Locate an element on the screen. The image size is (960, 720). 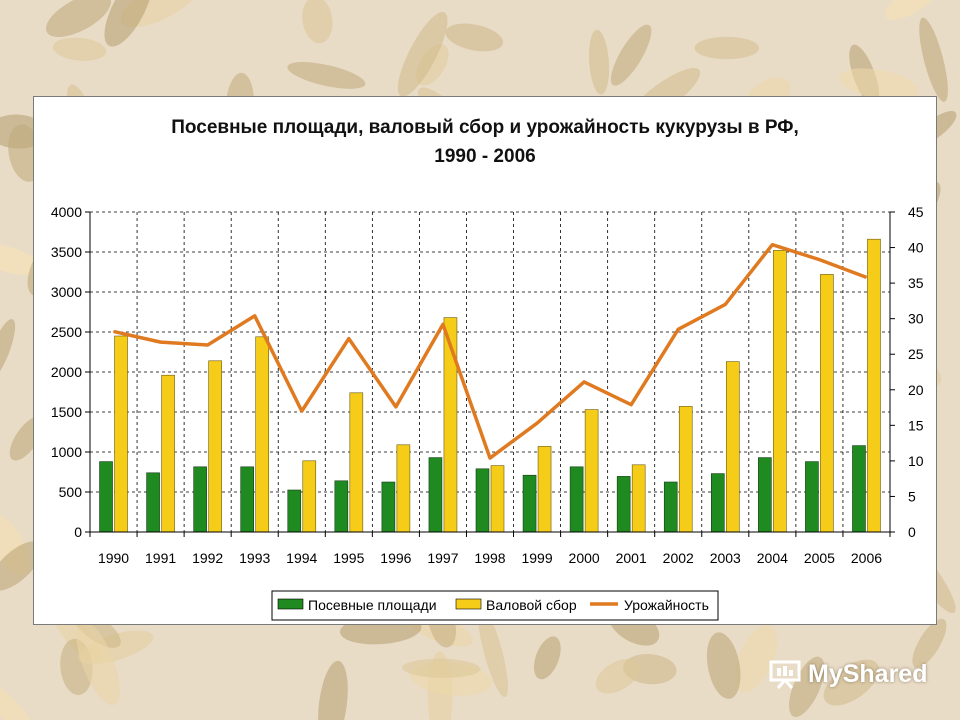
x-tick-label: 1991 is located at coordinates (160, 558).